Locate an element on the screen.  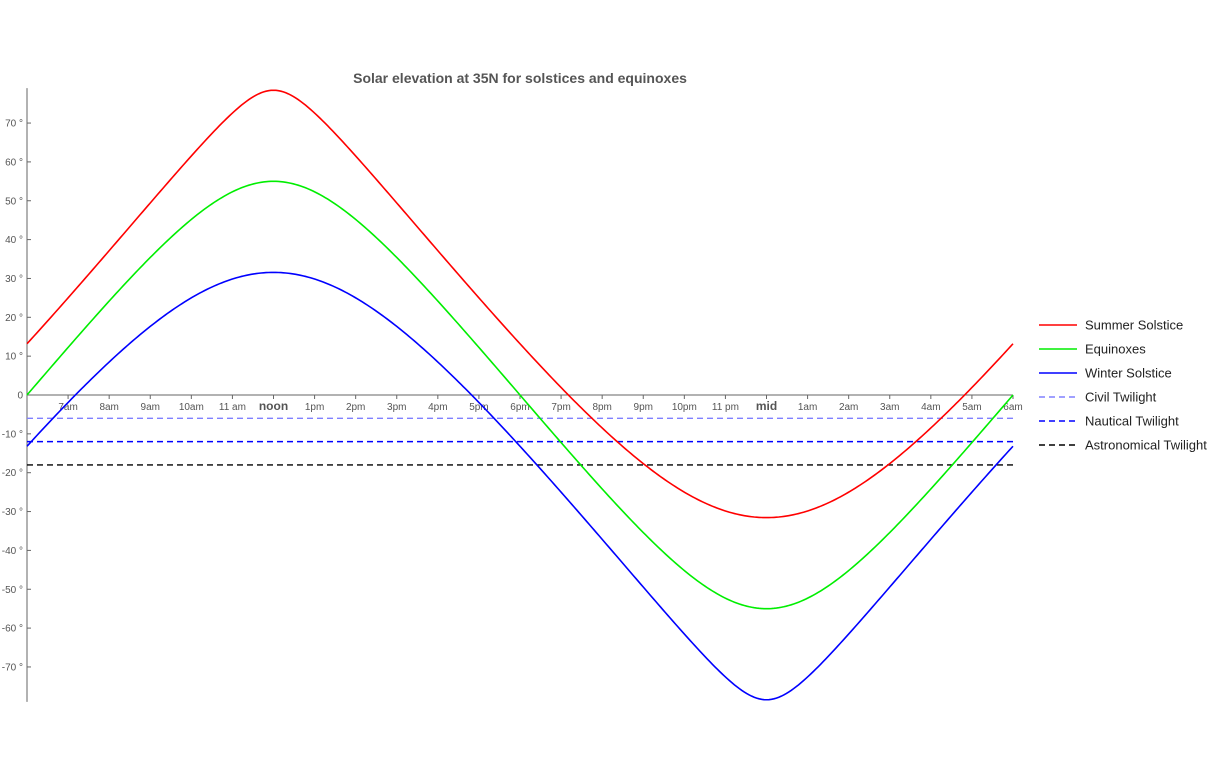
x-tick-label: 10am is located at coordinates (191, 407).